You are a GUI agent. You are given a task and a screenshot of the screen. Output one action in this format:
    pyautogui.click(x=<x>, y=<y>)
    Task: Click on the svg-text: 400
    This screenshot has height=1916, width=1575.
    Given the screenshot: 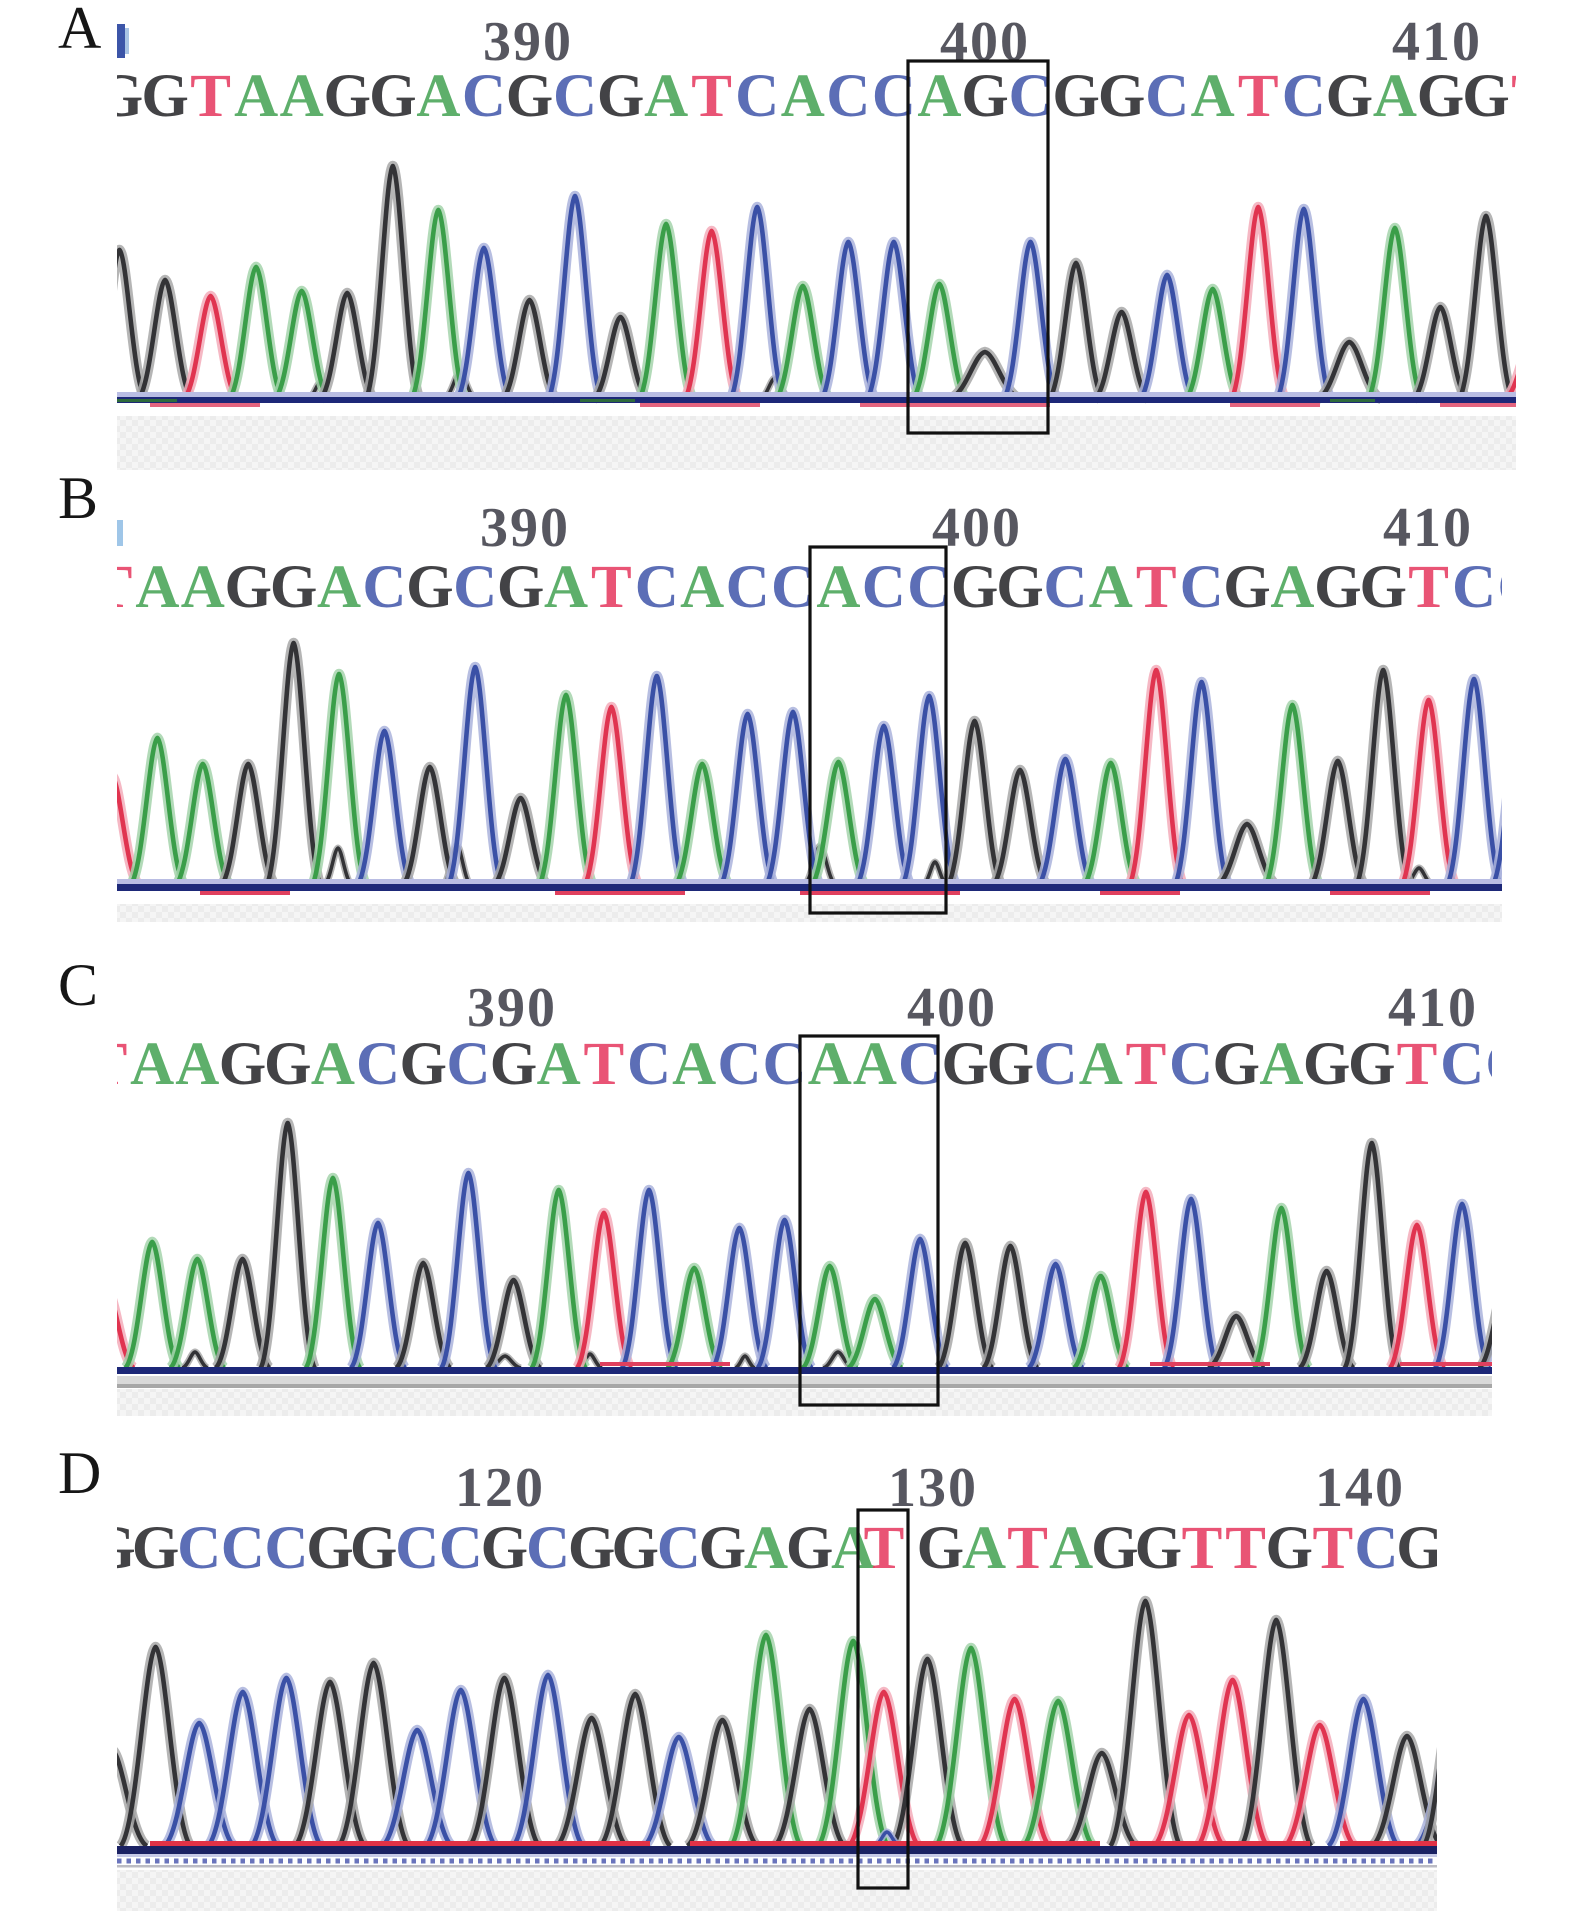 What is the action you would take?
    pyautogui.click(x=985, y=42)
    